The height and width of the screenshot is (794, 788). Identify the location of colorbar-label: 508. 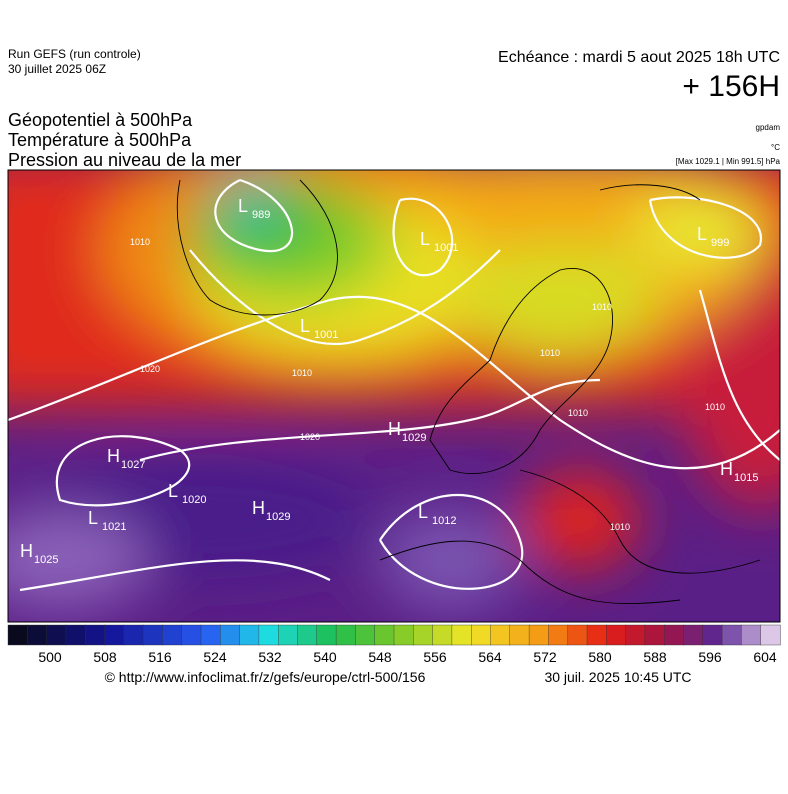
(105, 657).